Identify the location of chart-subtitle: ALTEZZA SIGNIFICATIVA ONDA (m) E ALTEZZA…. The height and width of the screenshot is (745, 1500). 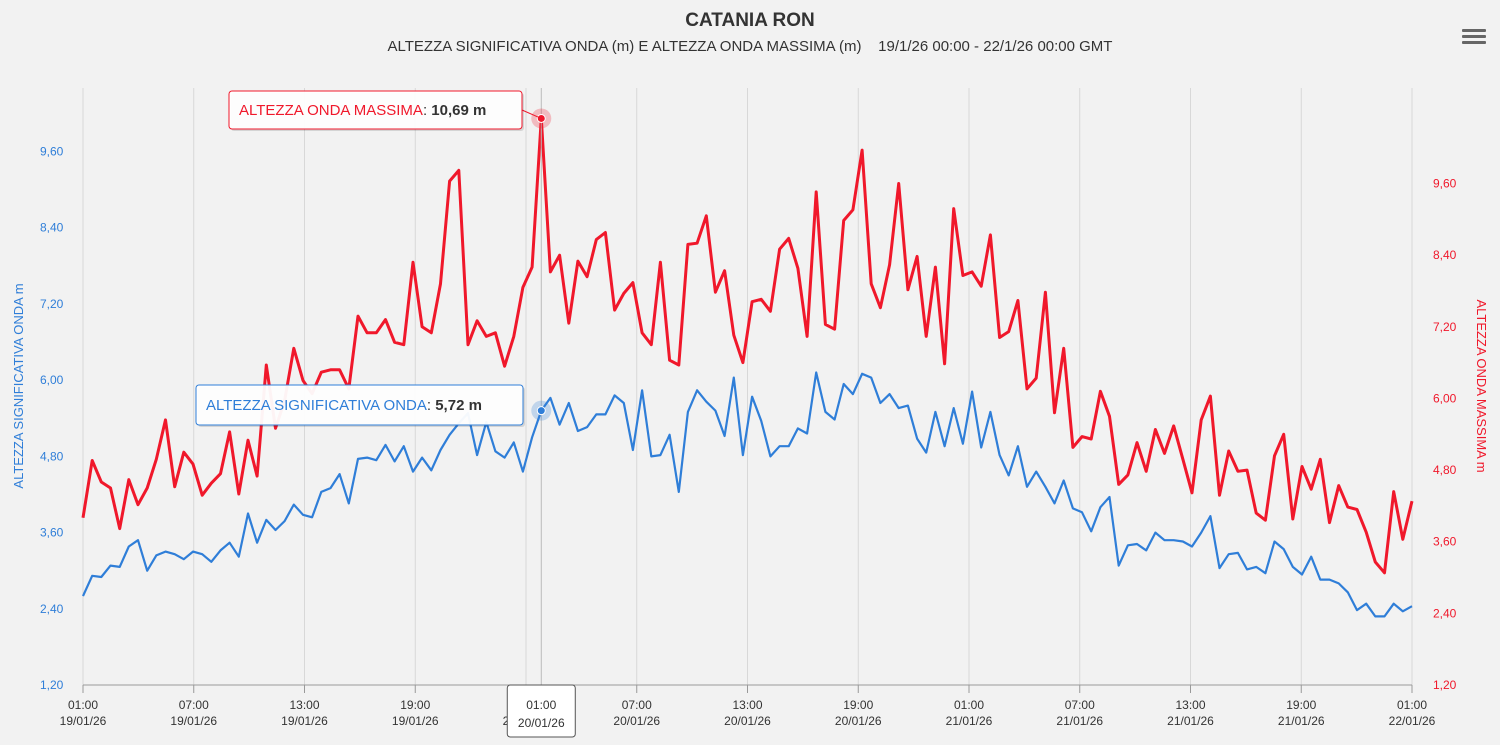
(750, 46).